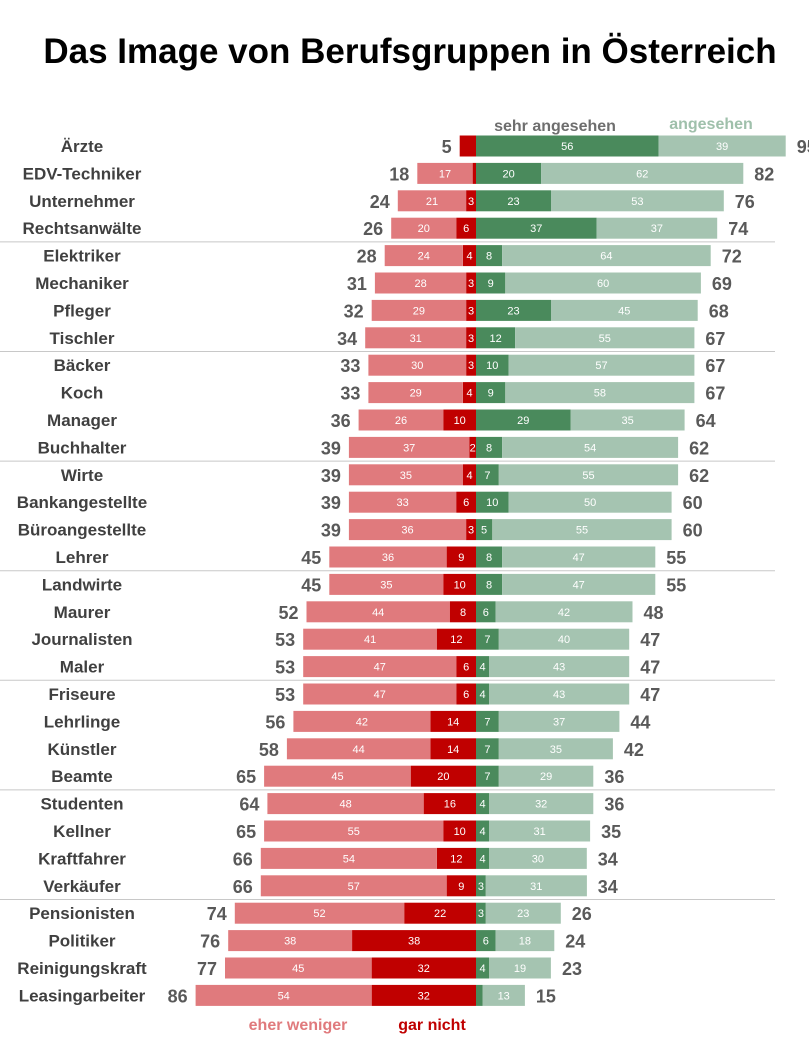 Image resolution: width=809 pixels, height=1045 pixels. Describe the element at coordinates (246, 777) in the screenshot. I see `total-negative: 65` at that location.